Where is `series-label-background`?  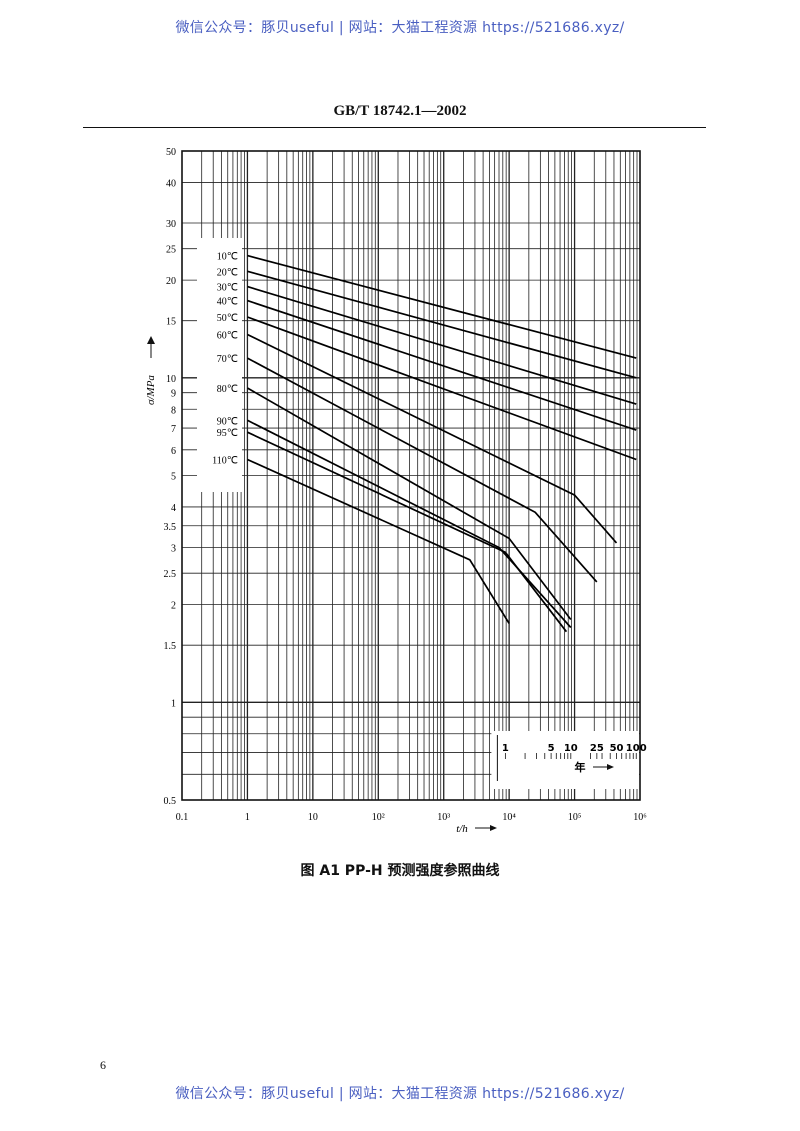 series-label-background is located at coordinates (219, 365).